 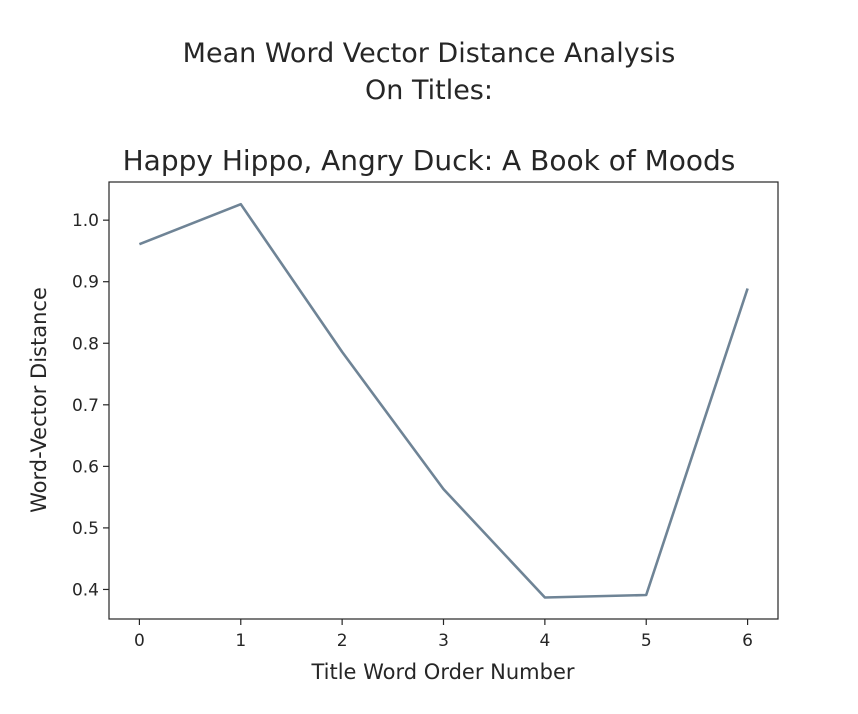 I want to click on y-tick-label: 0.7, so click(x=85, y=406).